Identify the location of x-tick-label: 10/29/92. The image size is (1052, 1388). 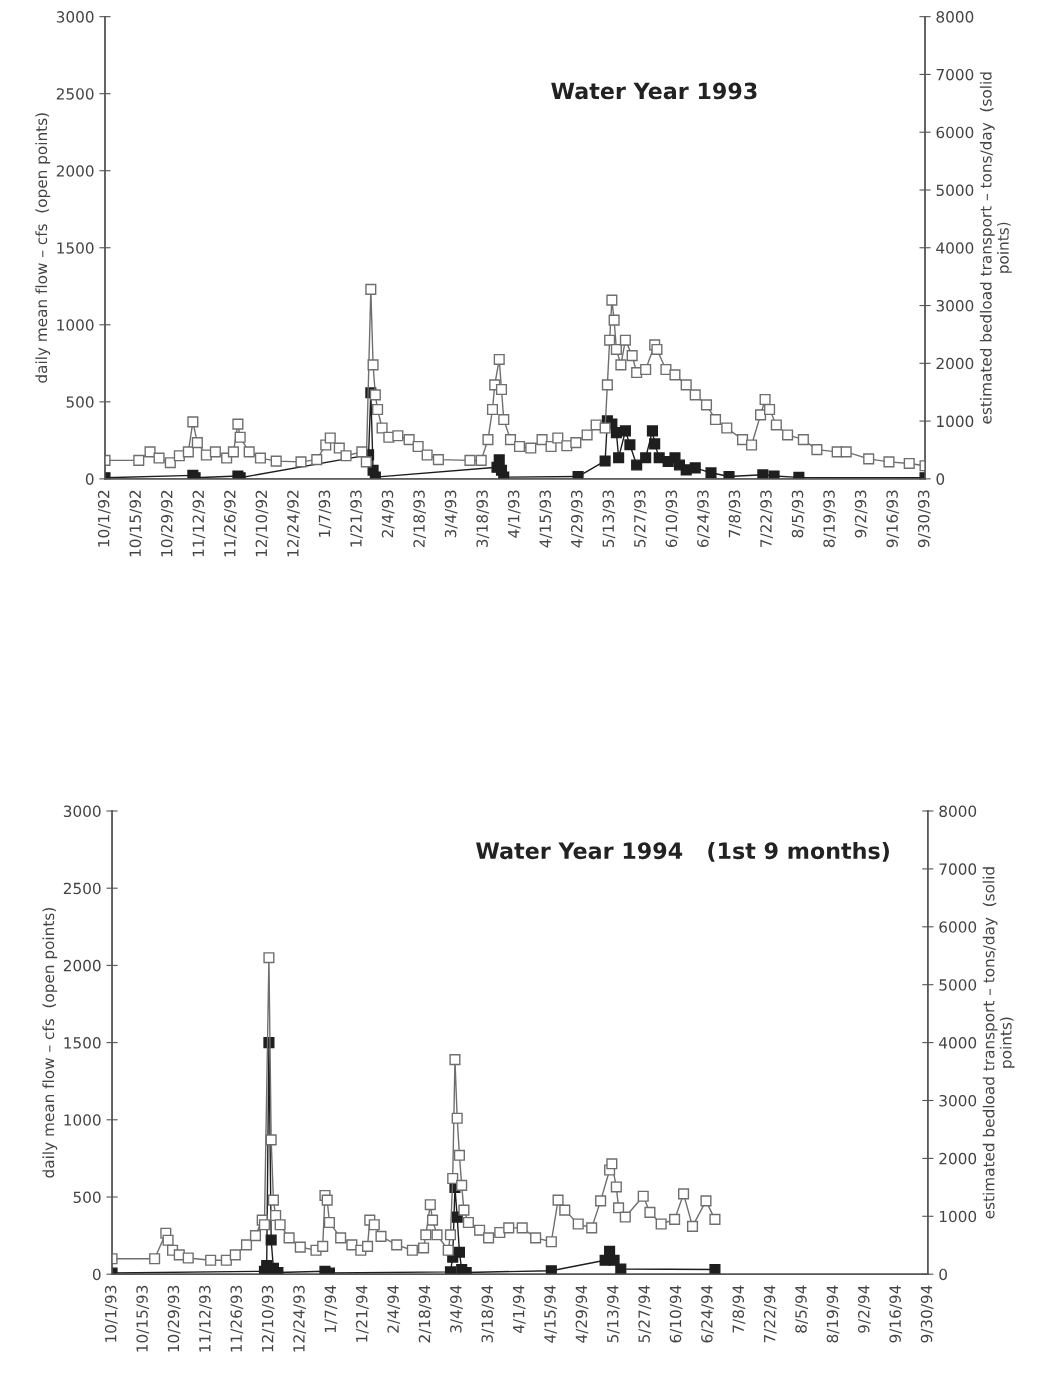
(167, 523).